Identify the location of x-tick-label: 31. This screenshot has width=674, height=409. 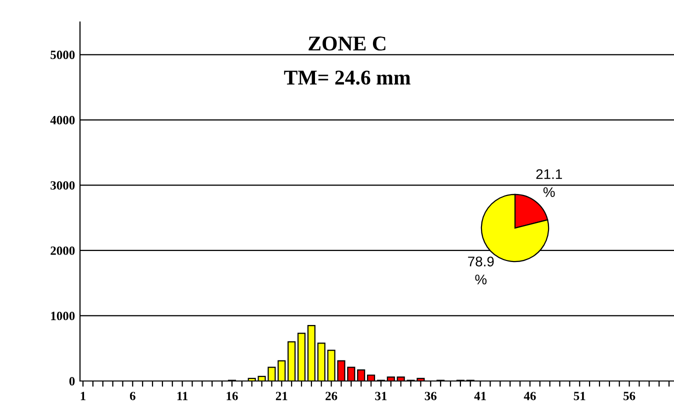
(381, 396).